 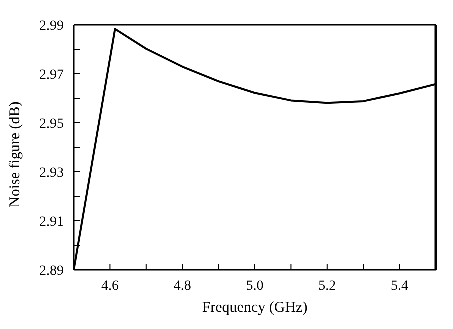 I want to click on y-tick-label: 2.99, so click(x=52, y=26).